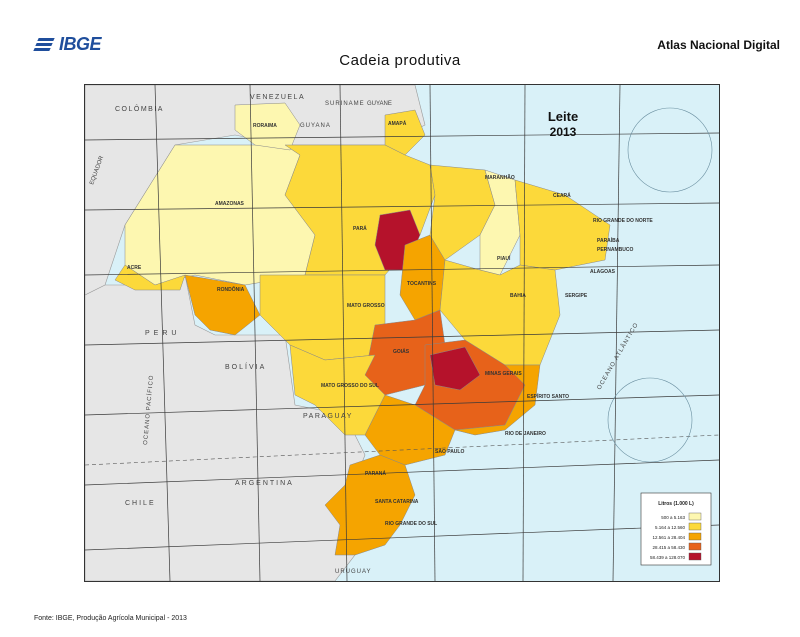  Describe the element at coordinates (623, 221) in the screenshot. I see `state-label: RIO GRANDE DO NORTE` at that location.